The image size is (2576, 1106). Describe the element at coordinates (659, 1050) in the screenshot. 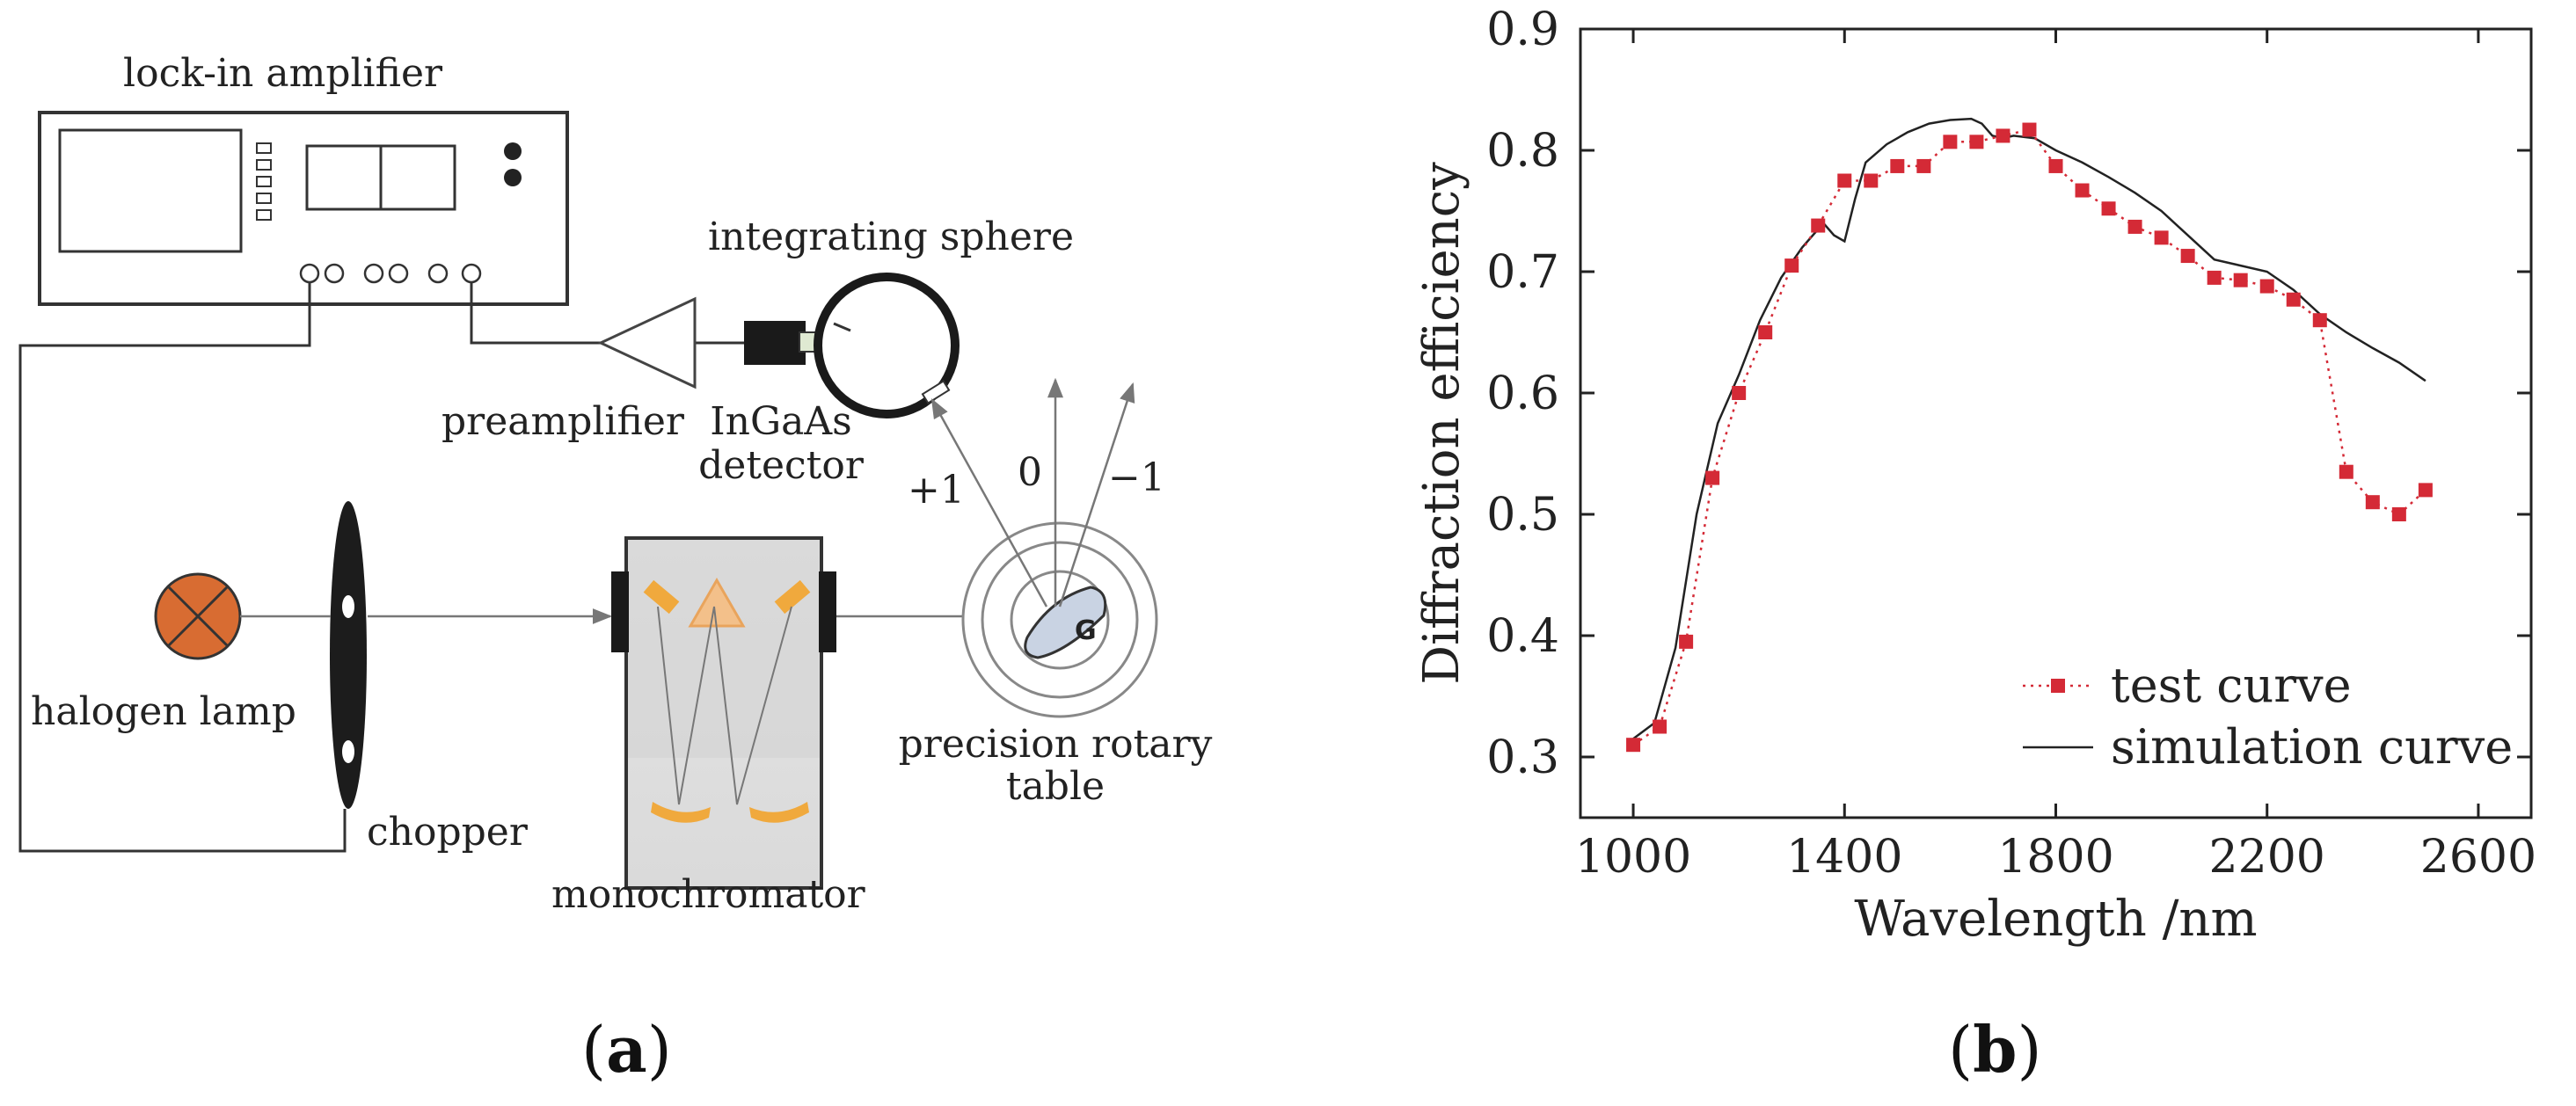

I see `caption-a-close: )` at that location.